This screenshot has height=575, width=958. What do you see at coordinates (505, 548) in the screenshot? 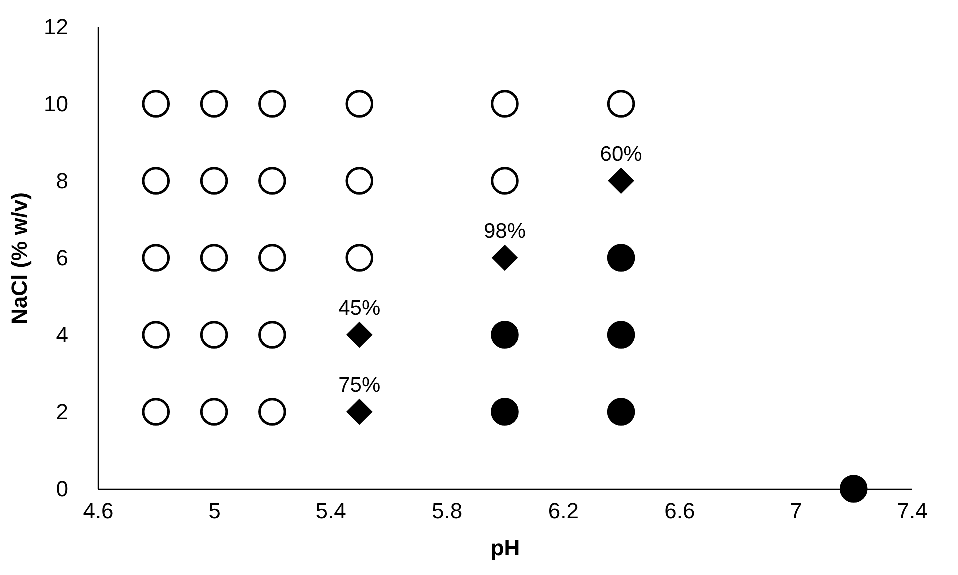
I see `x-axis-title: pH` at bounding box center [505, 548].